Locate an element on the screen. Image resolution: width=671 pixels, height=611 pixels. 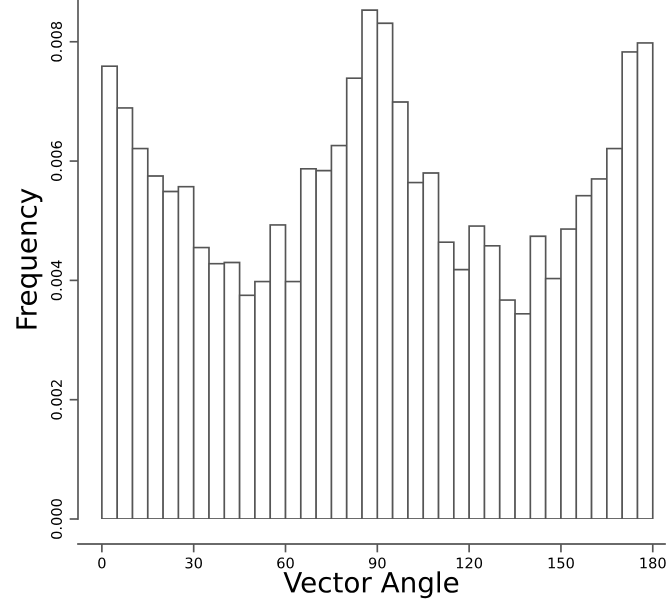
x-tick-label: 90 is located at coordinates (377, 562).